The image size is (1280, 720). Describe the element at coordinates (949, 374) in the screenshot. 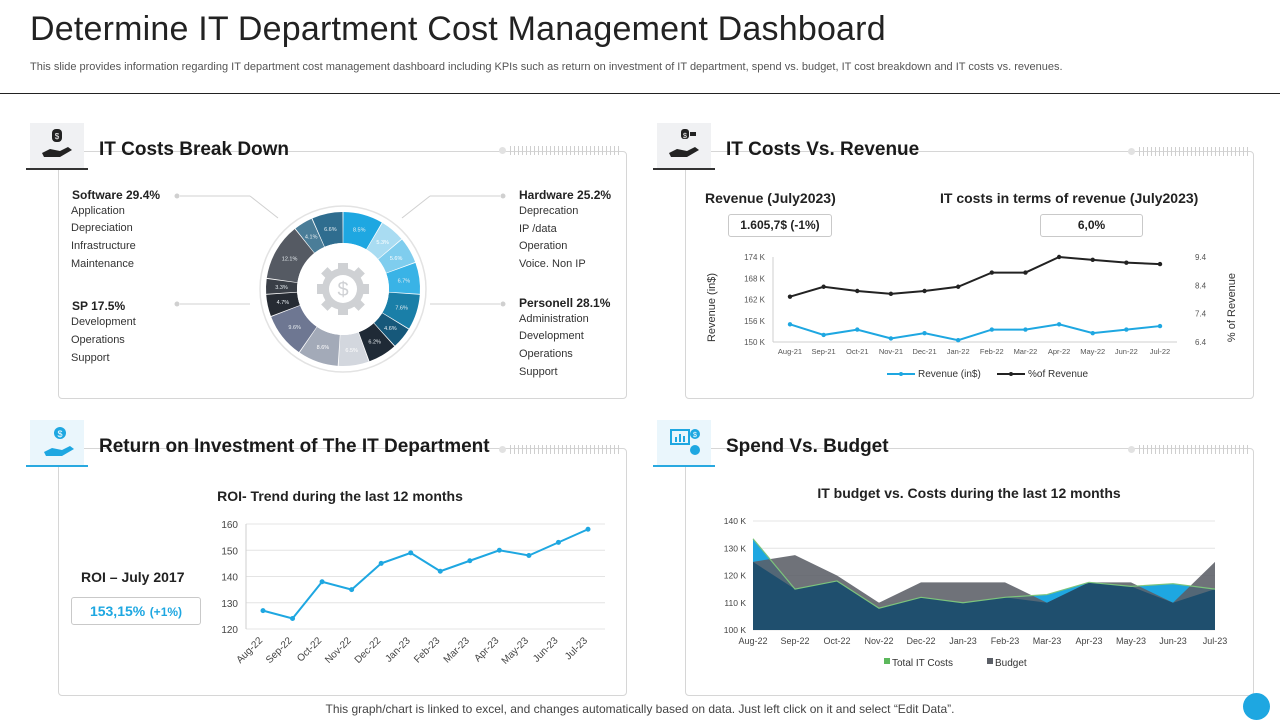

I see `legend-label: Revenue (in$)` at that location.